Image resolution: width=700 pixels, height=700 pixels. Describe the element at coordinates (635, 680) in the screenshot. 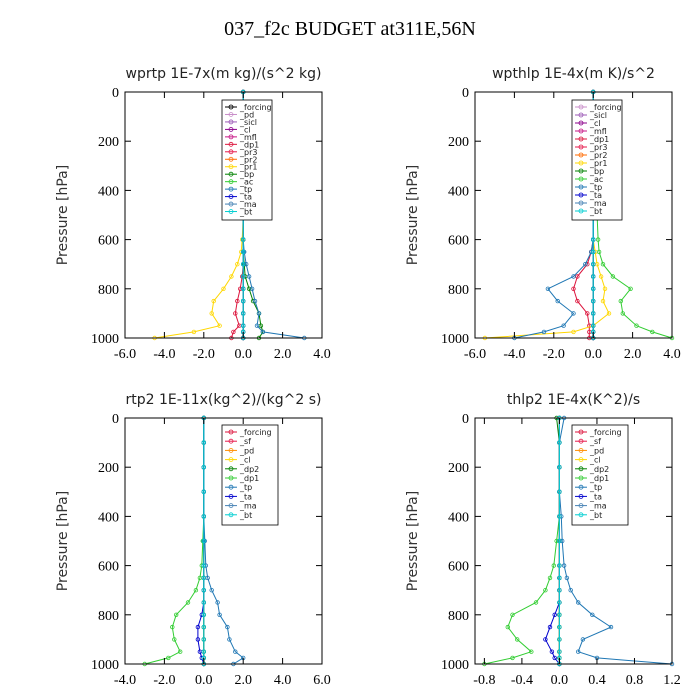

I see `x-tick-label: 0.8` at that location.